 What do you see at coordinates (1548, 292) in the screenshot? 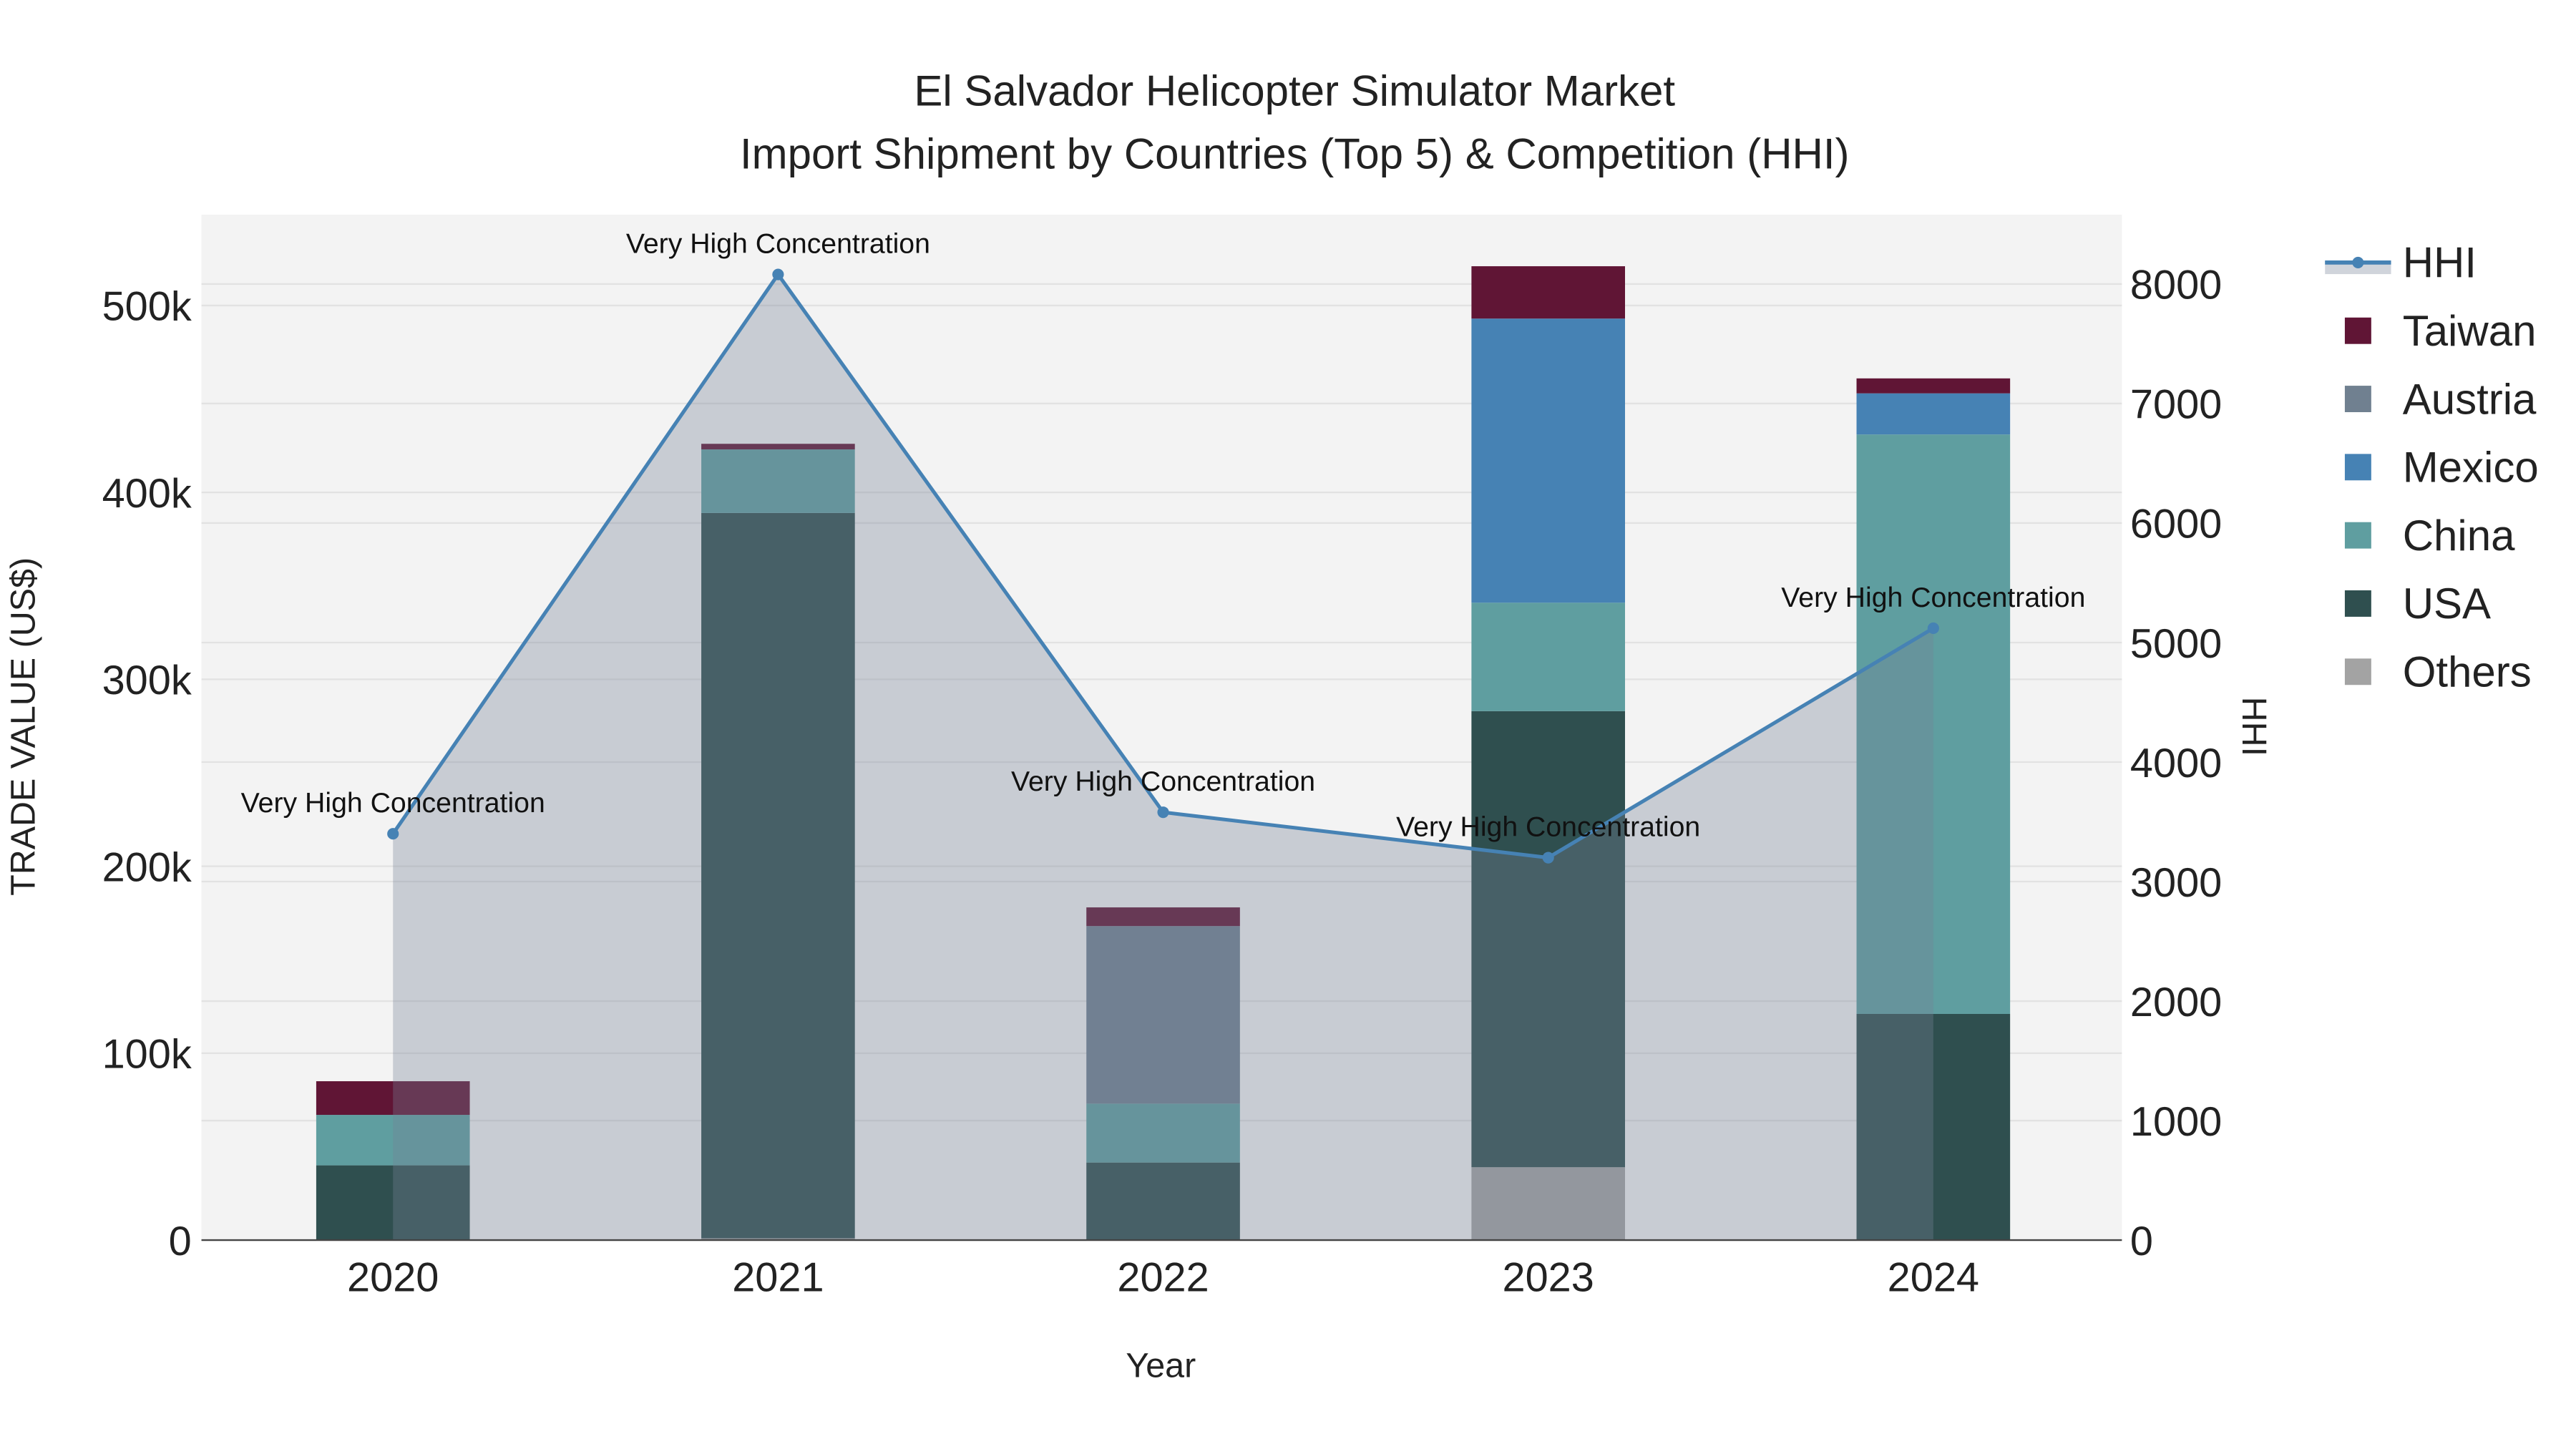
I see `bar-taiwan-2023` at bounding box center [1548, 292].